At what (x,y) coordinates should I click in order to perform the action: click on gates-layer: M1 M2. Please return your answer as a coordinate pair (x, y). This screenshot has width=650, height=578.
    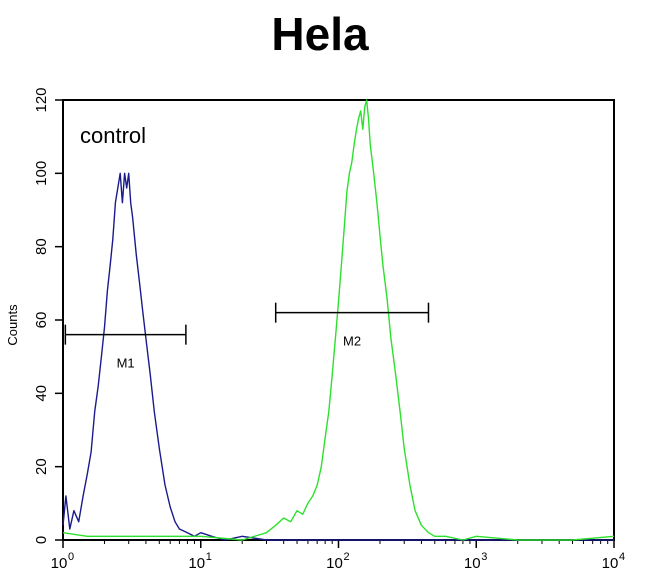
    Looking at the image, I should click on (247, 336).